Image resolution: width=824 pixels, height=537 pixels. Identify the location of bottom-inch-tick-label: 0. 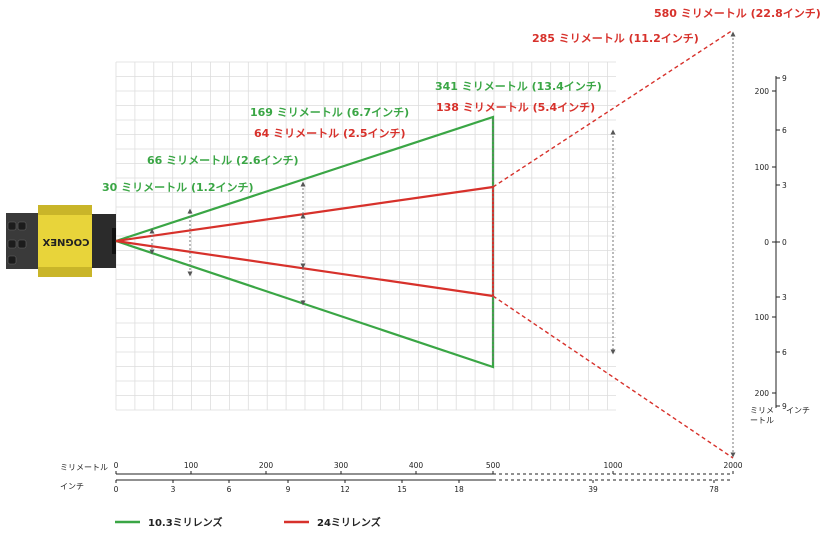
(116, 489).